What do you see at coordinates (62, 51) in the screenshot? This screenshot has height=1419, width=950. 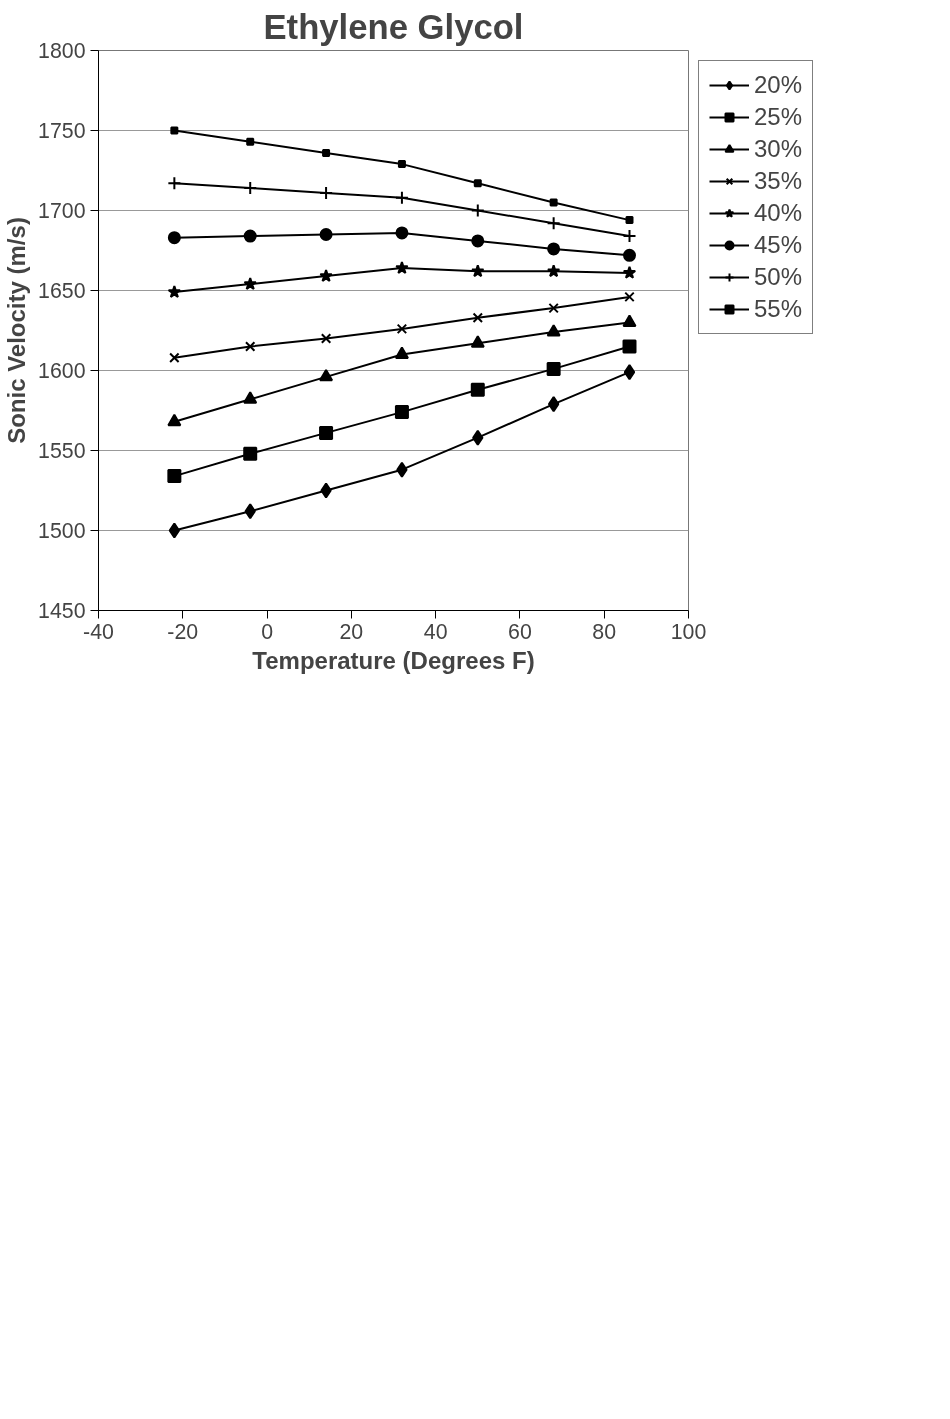 I see `y-tick-label: 1800` at bounding box center [62, 51].